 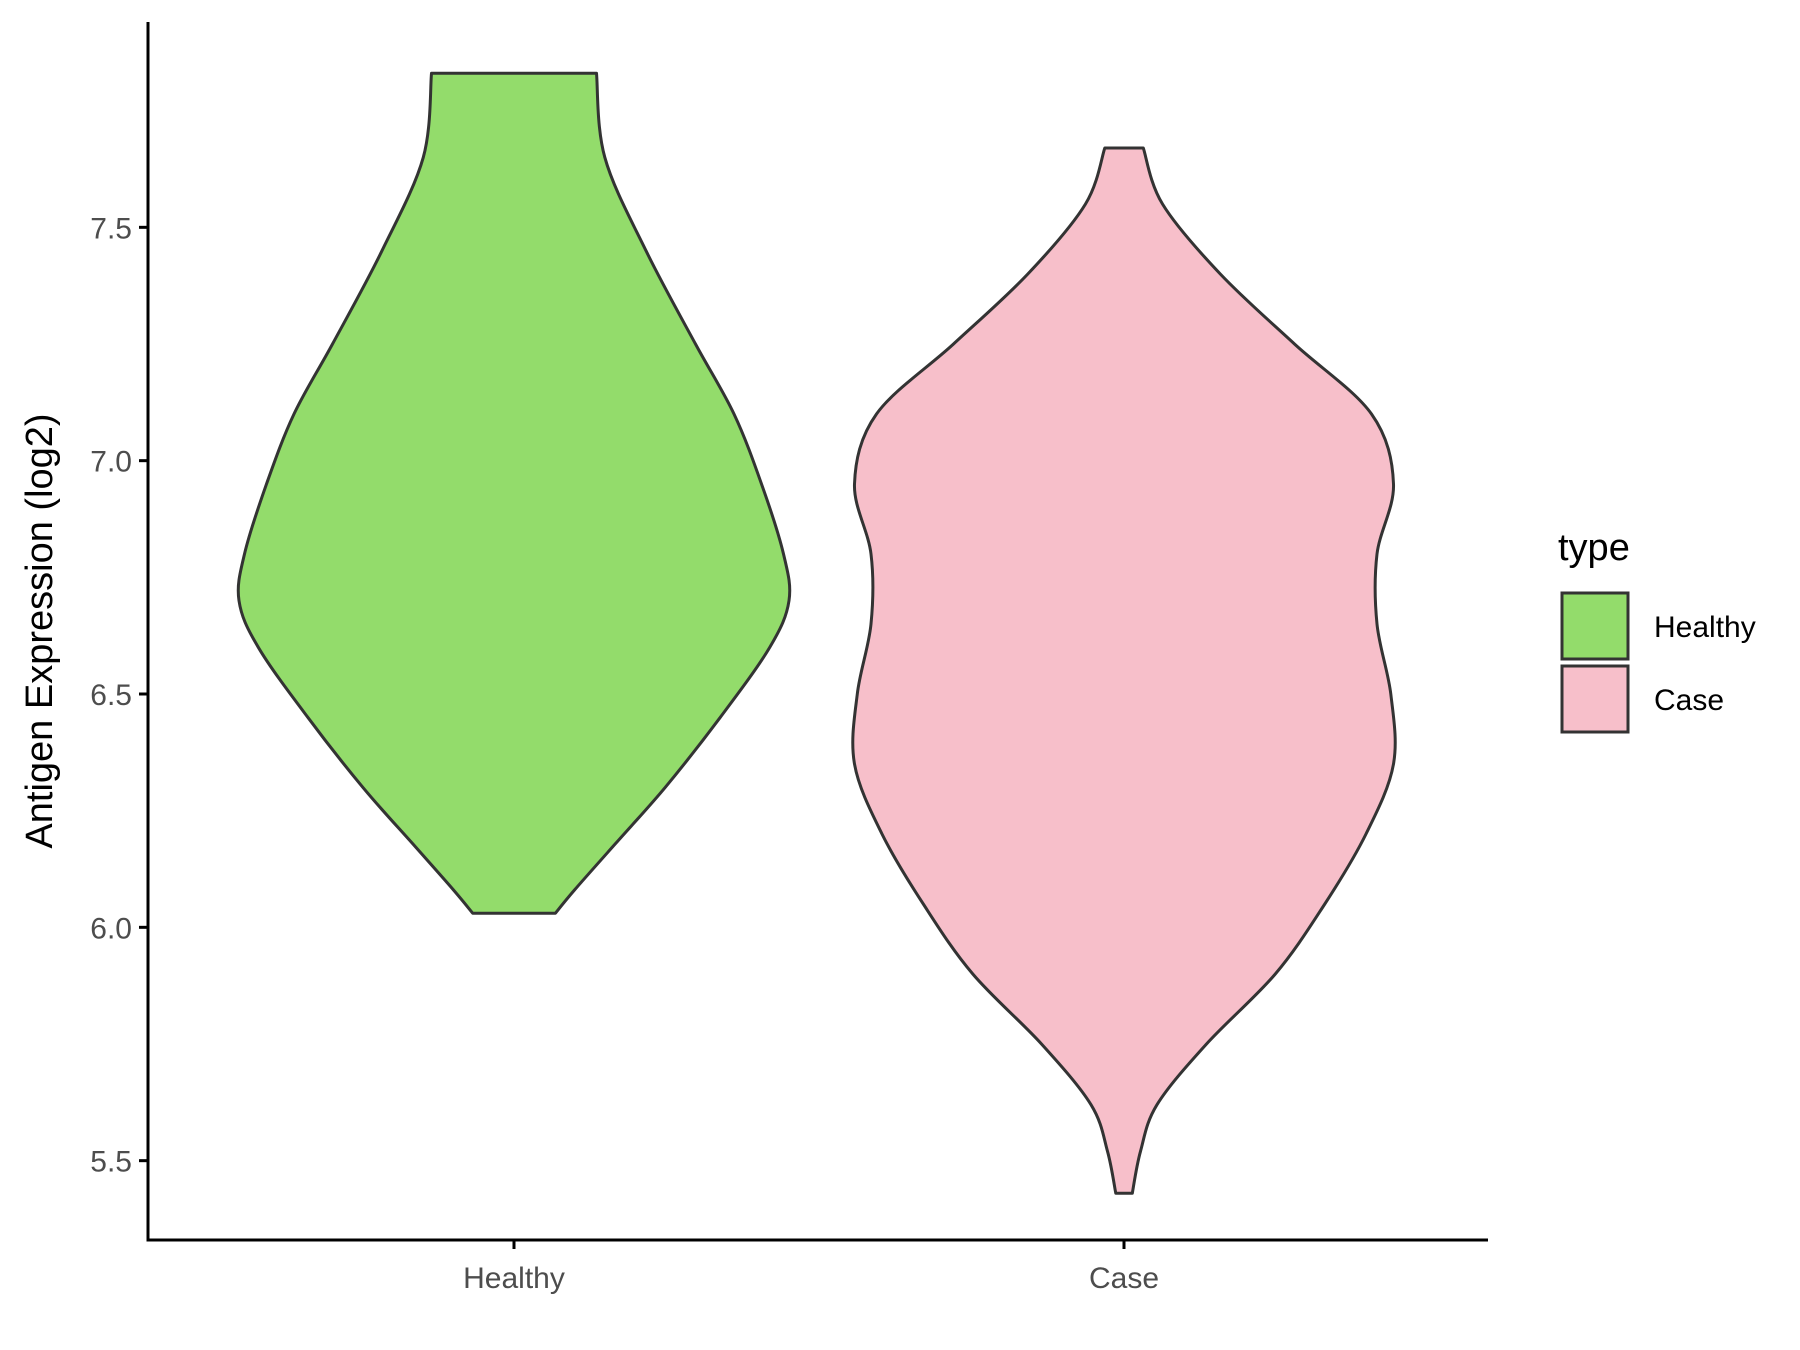 What do you see at coordinates (1705, 627) in the screenshot?
I see `legend-label-healthy: Healthy` at bounding box center [1705, 627].